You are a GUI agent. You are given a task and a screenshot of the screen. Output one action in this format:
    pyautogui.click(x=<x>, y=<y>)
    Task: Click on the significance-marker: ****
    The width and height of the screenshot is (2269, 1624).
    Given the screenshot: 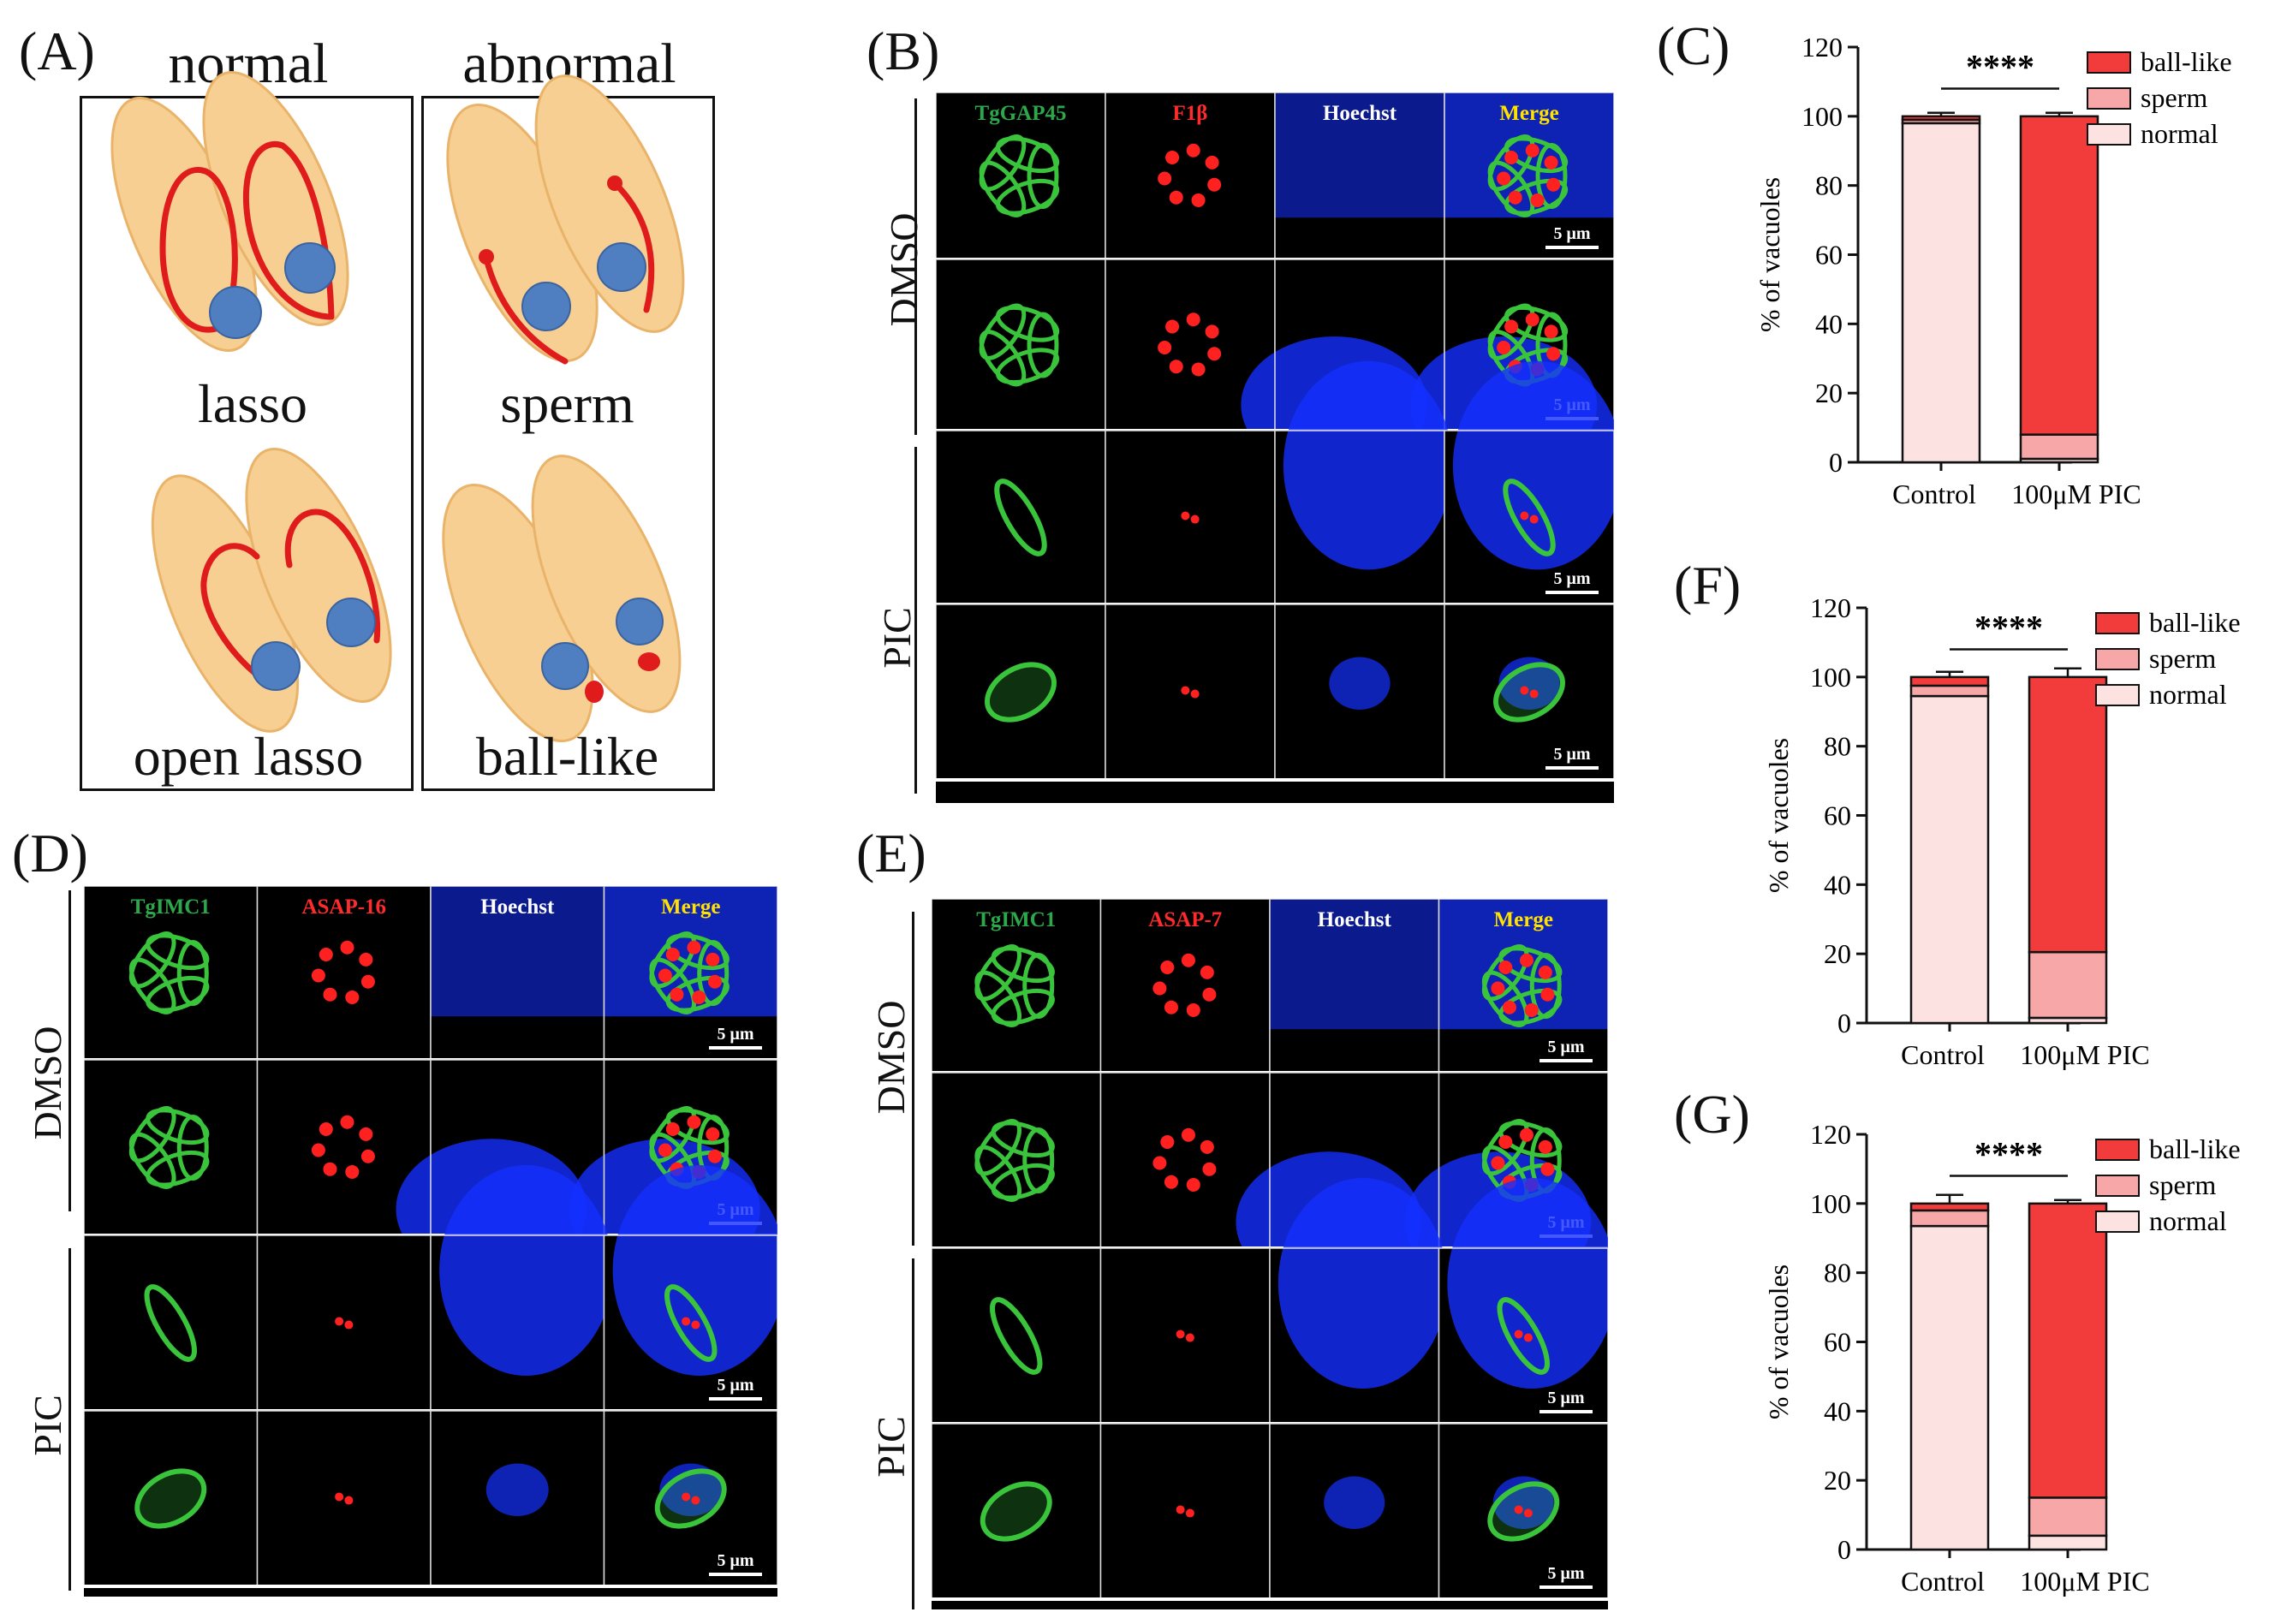 What is the action you would take?
    pyautogui.click(x=2009, y=1155)
    